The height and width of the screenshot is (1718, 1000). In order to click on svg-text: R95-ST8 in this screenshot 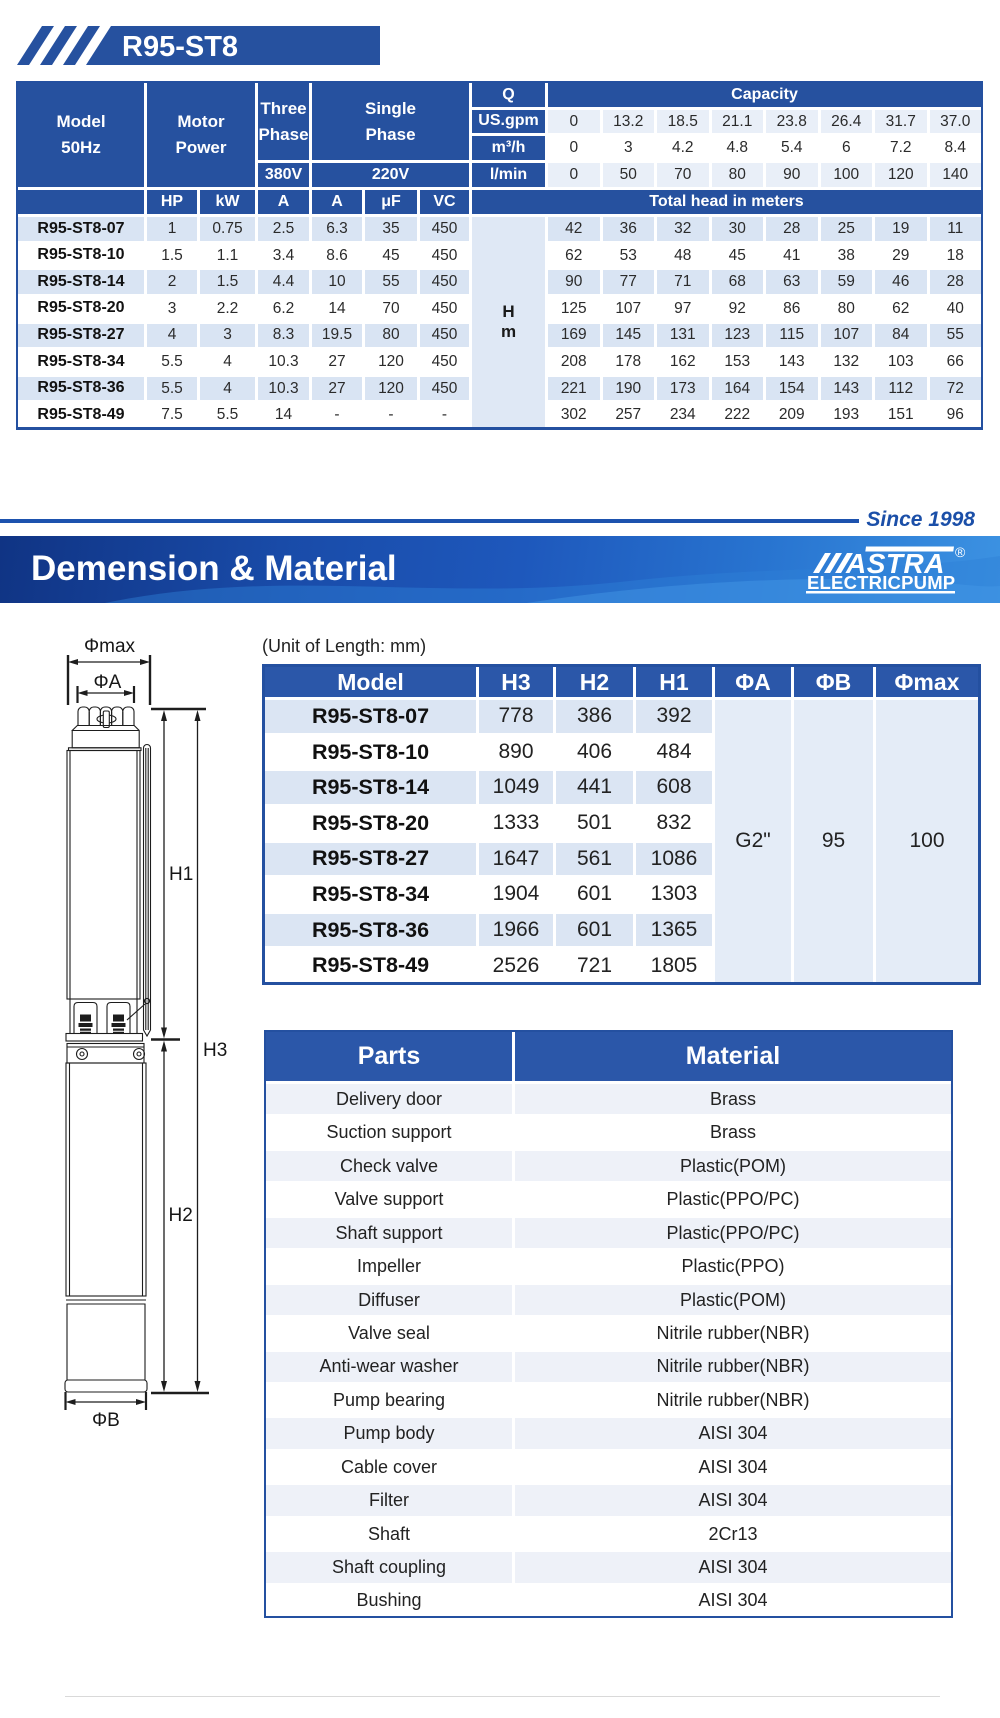, I will do `click(180, 47)`.